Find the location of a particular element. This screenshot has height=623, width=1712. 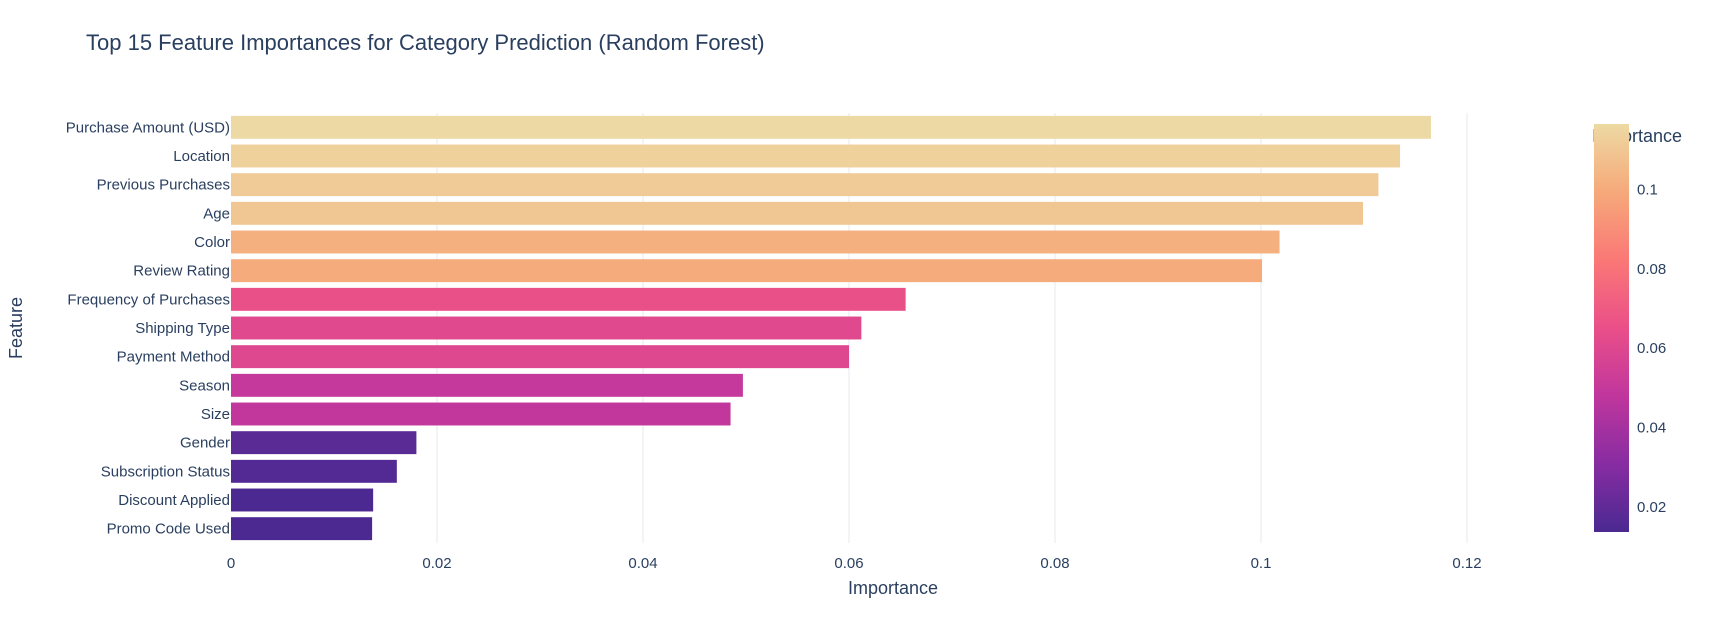

colorbar-tick-label: 0.02 is located at coordinates (1651, 507).